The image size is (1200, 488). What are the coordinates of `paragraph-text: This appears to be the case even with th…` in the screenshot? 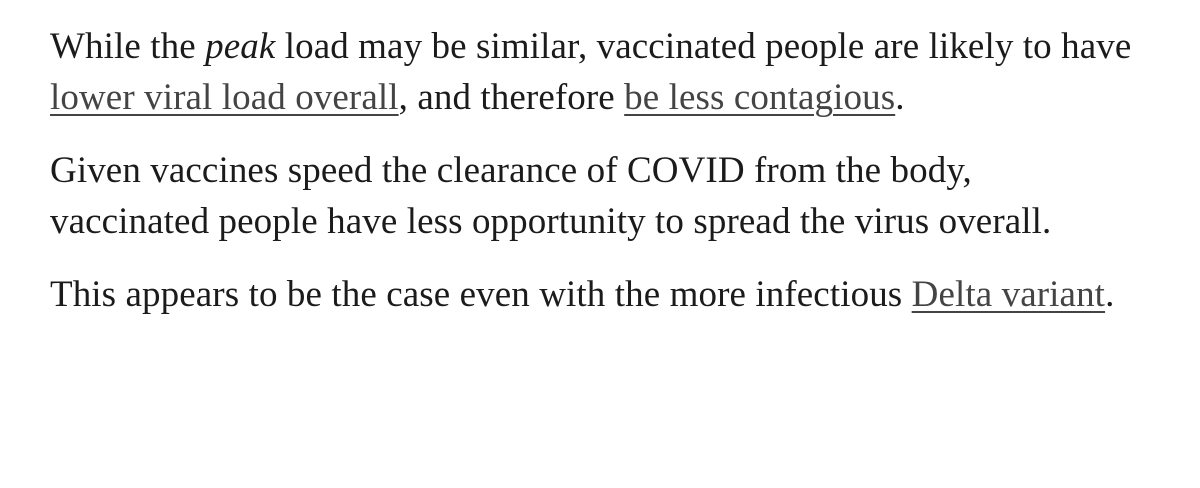 It's located at (481, 294).